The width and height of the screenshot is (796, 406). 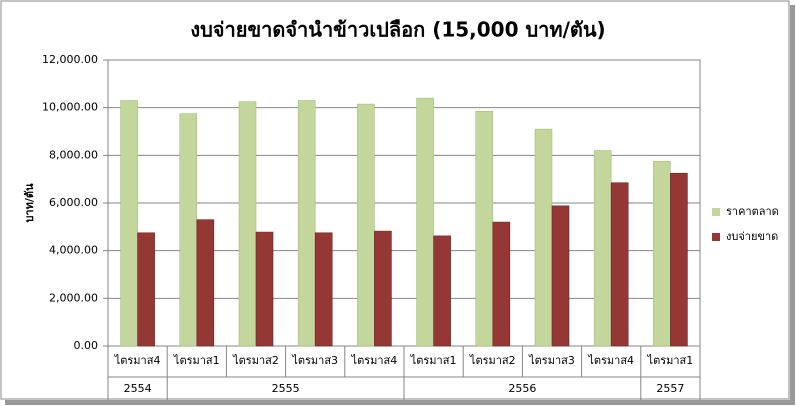 I want to click on x-group-label: 2556, so click(x=522, y=388).